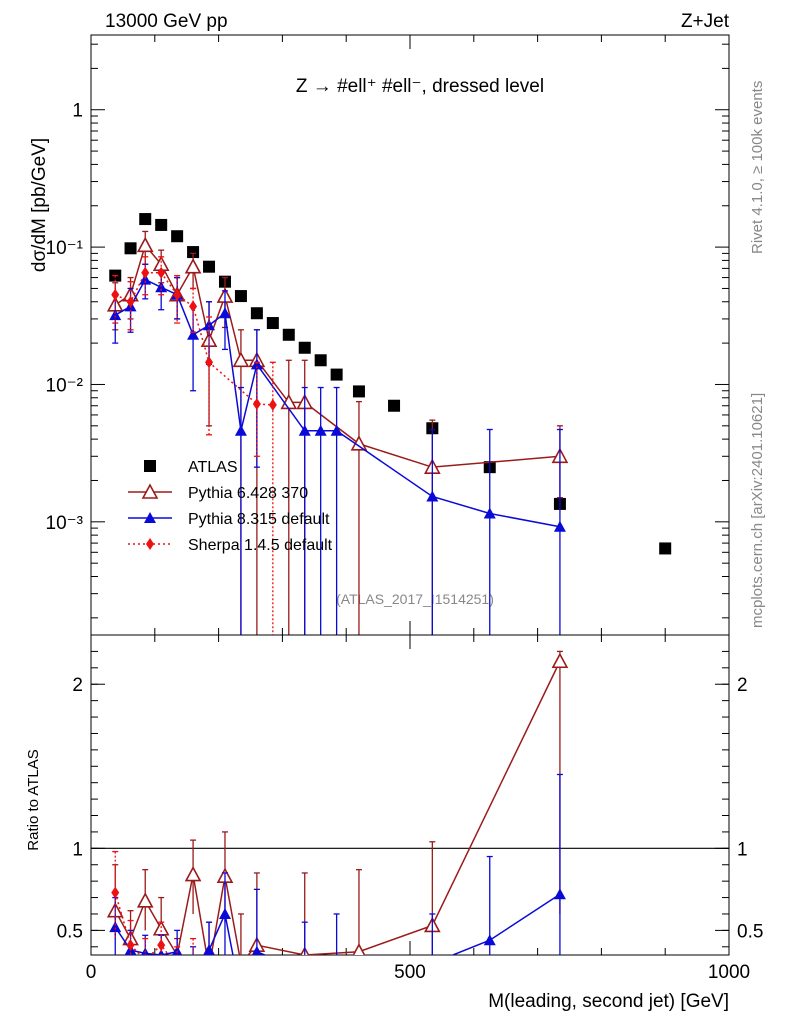  I want to click on y-tick-label: 1, so click(77, 111).